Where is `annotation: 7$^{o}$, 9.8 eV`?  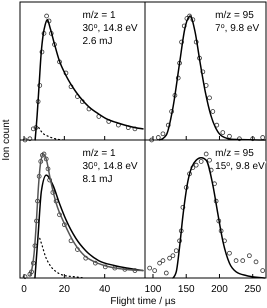 annotation: 7$^{o}$, 9.8 eV is located at coordinates (237, 28).